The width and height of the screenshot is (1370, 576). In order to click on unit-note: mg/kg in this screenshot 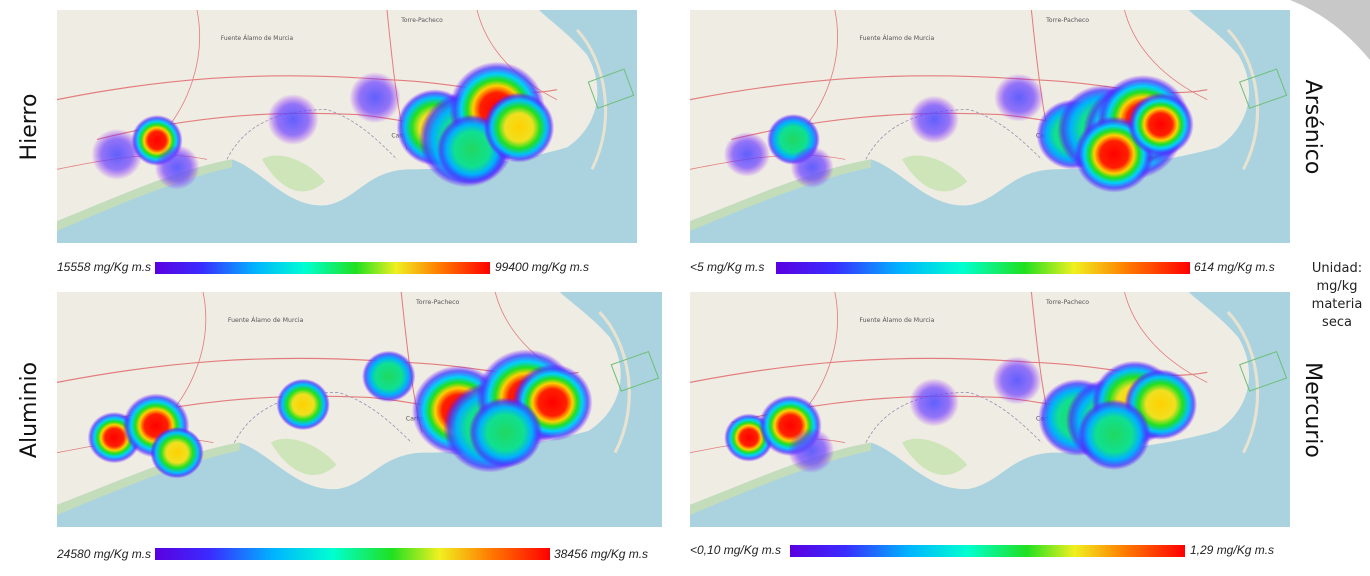, I will do `click(1336, 286)`.